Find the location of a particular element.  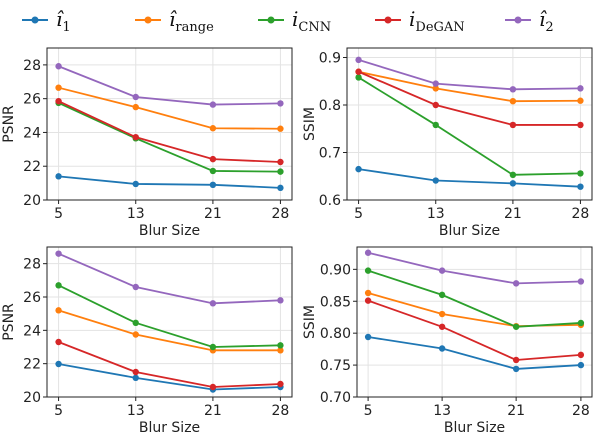

legend-label: îrange is located at coordinates (191, 21).